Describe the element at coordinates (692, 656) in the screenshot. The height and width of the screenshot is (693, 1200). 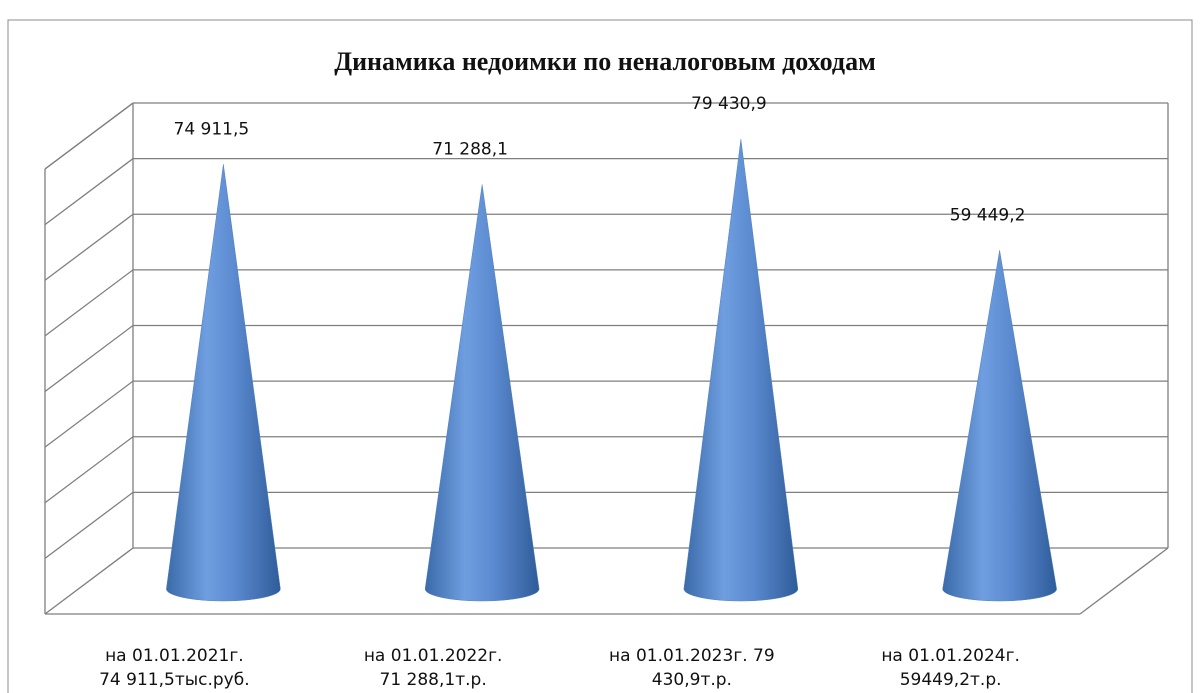
I see `x-tick-label: на 01.01.2023г. 79` at that location.